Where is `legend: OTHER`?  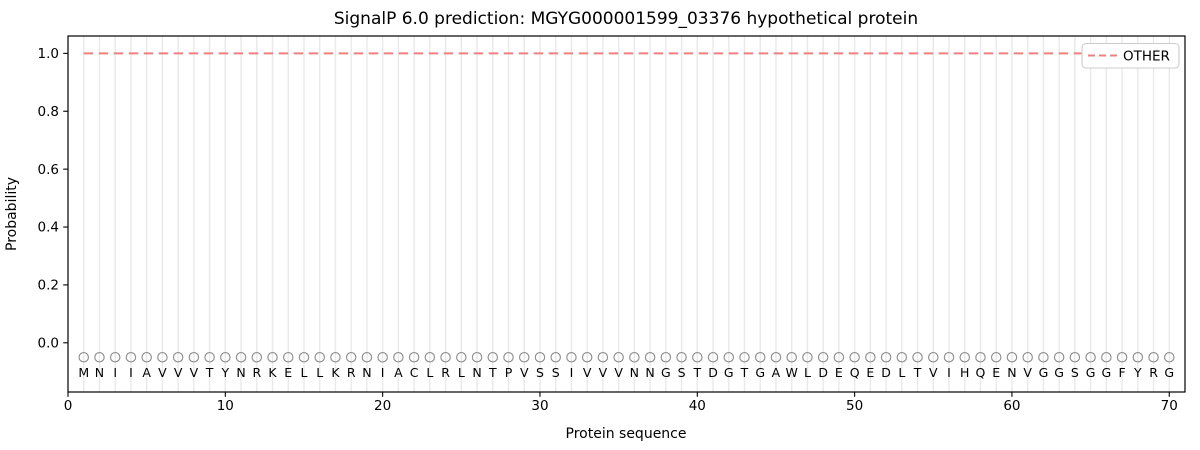
legend: OTHER is located at coordinates (1130, 55).